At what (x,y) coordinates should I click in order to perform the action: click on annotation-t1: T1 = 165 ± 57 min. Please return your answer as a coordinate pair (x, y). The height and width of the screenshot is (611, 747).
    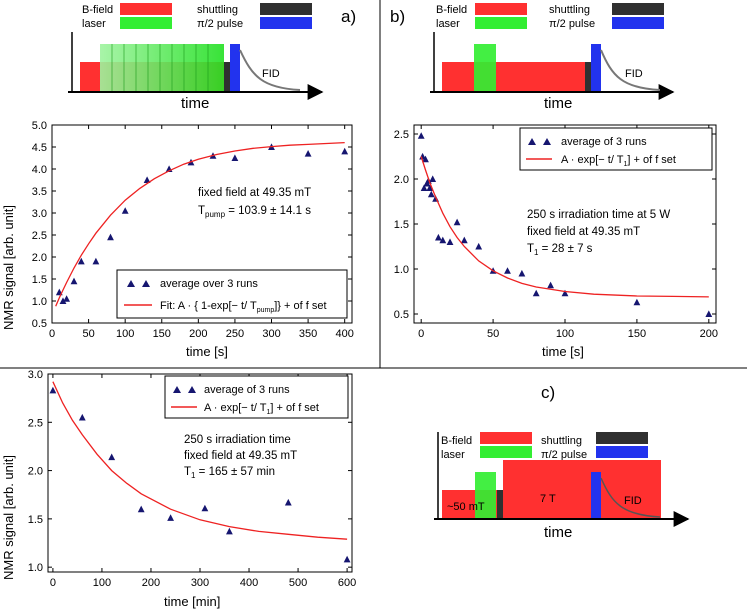
    Looking at the image, I should click on (229, 473).